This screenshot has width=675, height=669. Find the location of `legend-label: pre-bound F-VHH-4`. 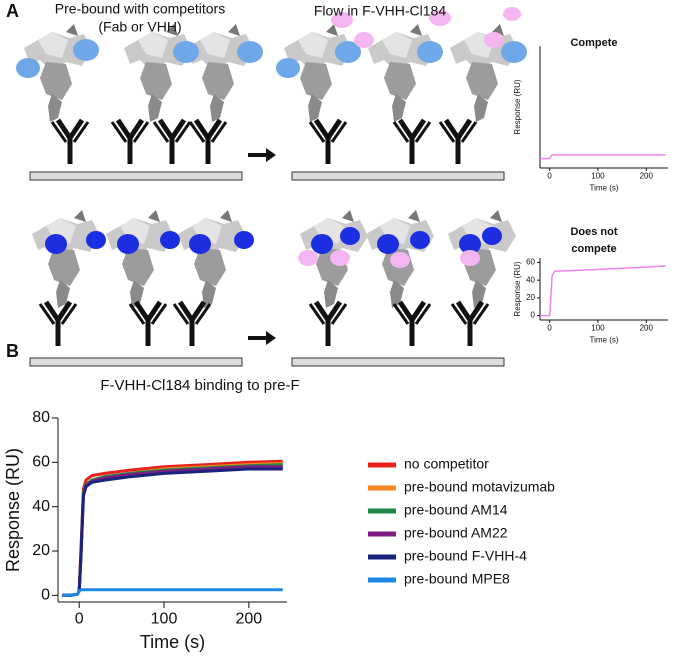

legend-label: pre-bound F-VHH-4 is located at coordinates (465, 556).